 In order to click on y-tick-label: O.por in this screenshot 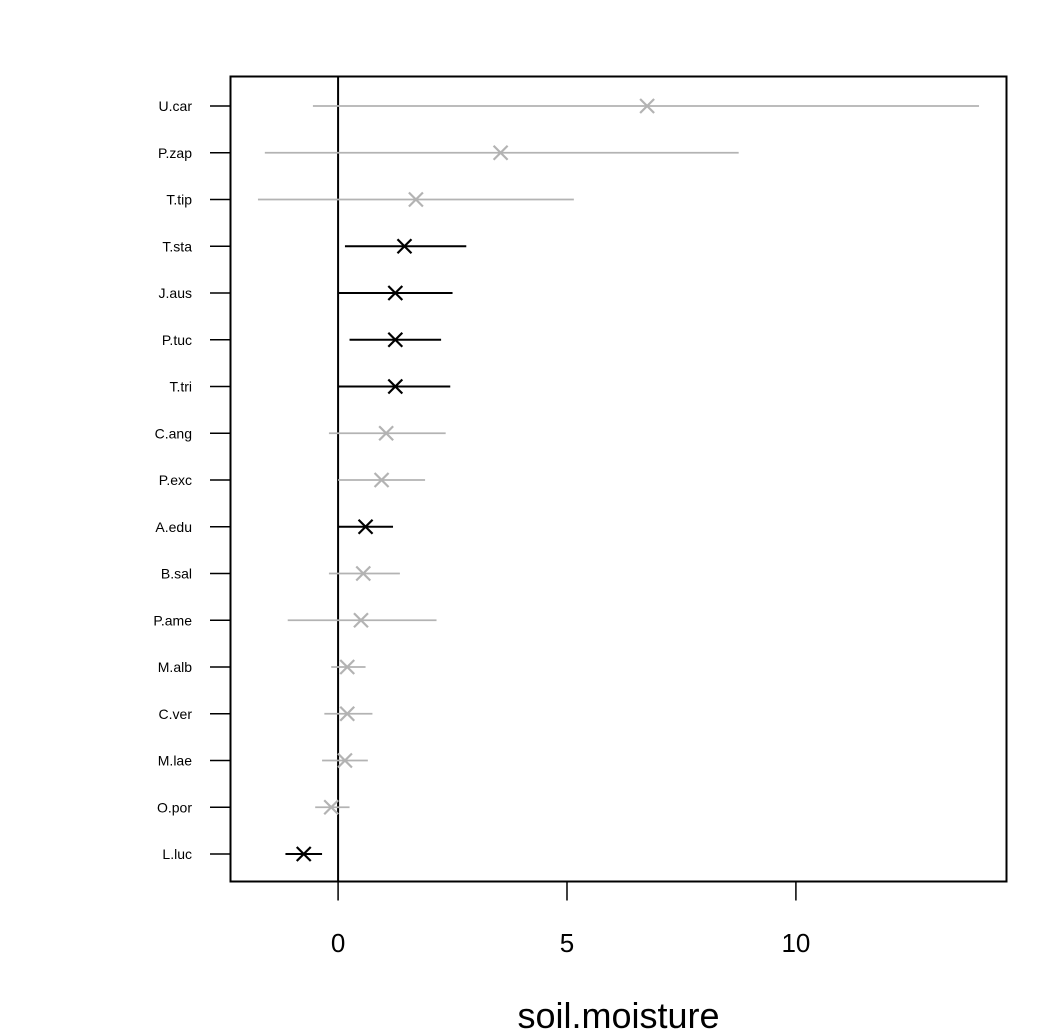, I will do `click(174, 807)`.